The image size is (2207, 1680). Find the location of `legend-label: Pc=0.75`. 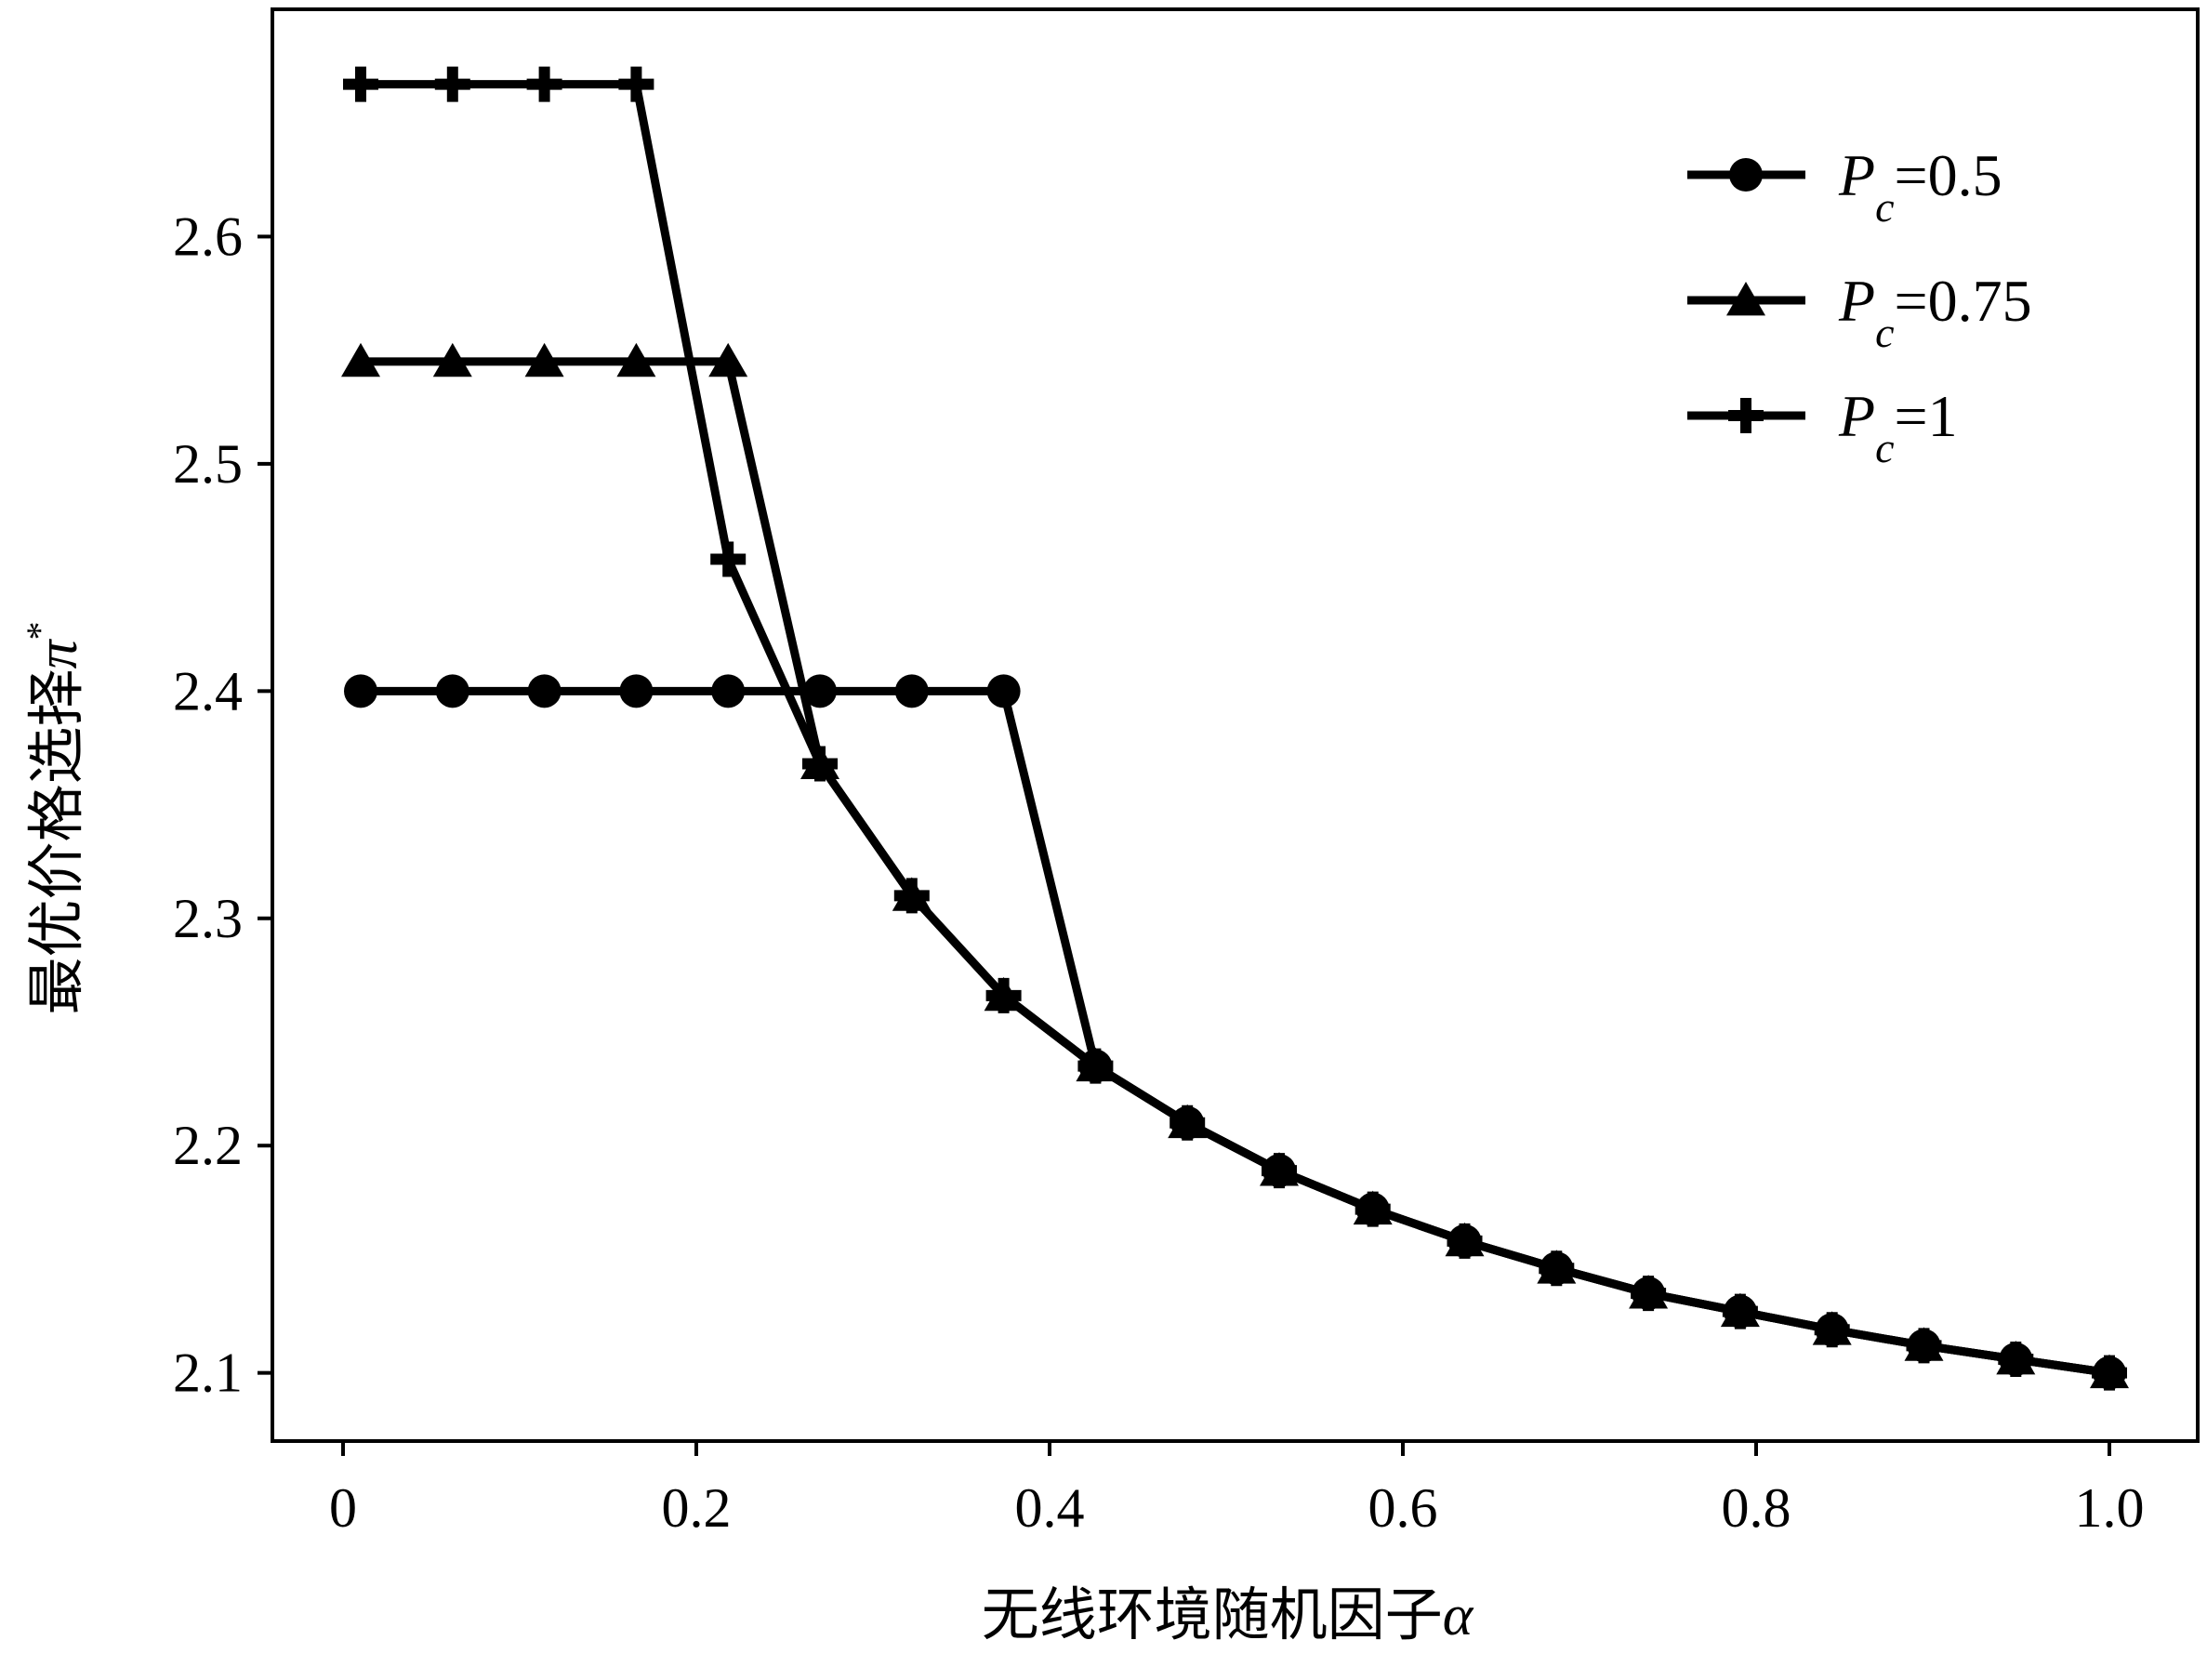

legend-label: Pc=0.75 is located at coordinates (1935, 312).